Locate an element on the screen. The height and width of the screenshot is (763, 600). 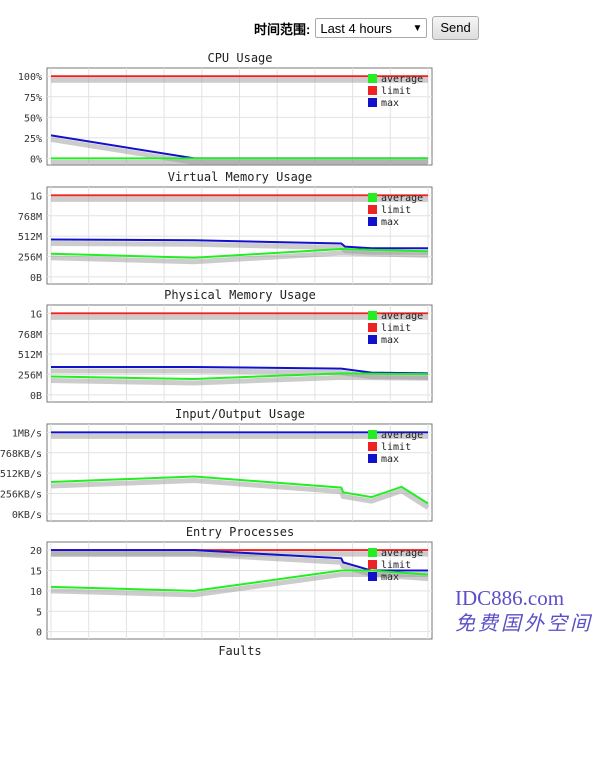
send-button: Send is located at coordinates (455, 28).